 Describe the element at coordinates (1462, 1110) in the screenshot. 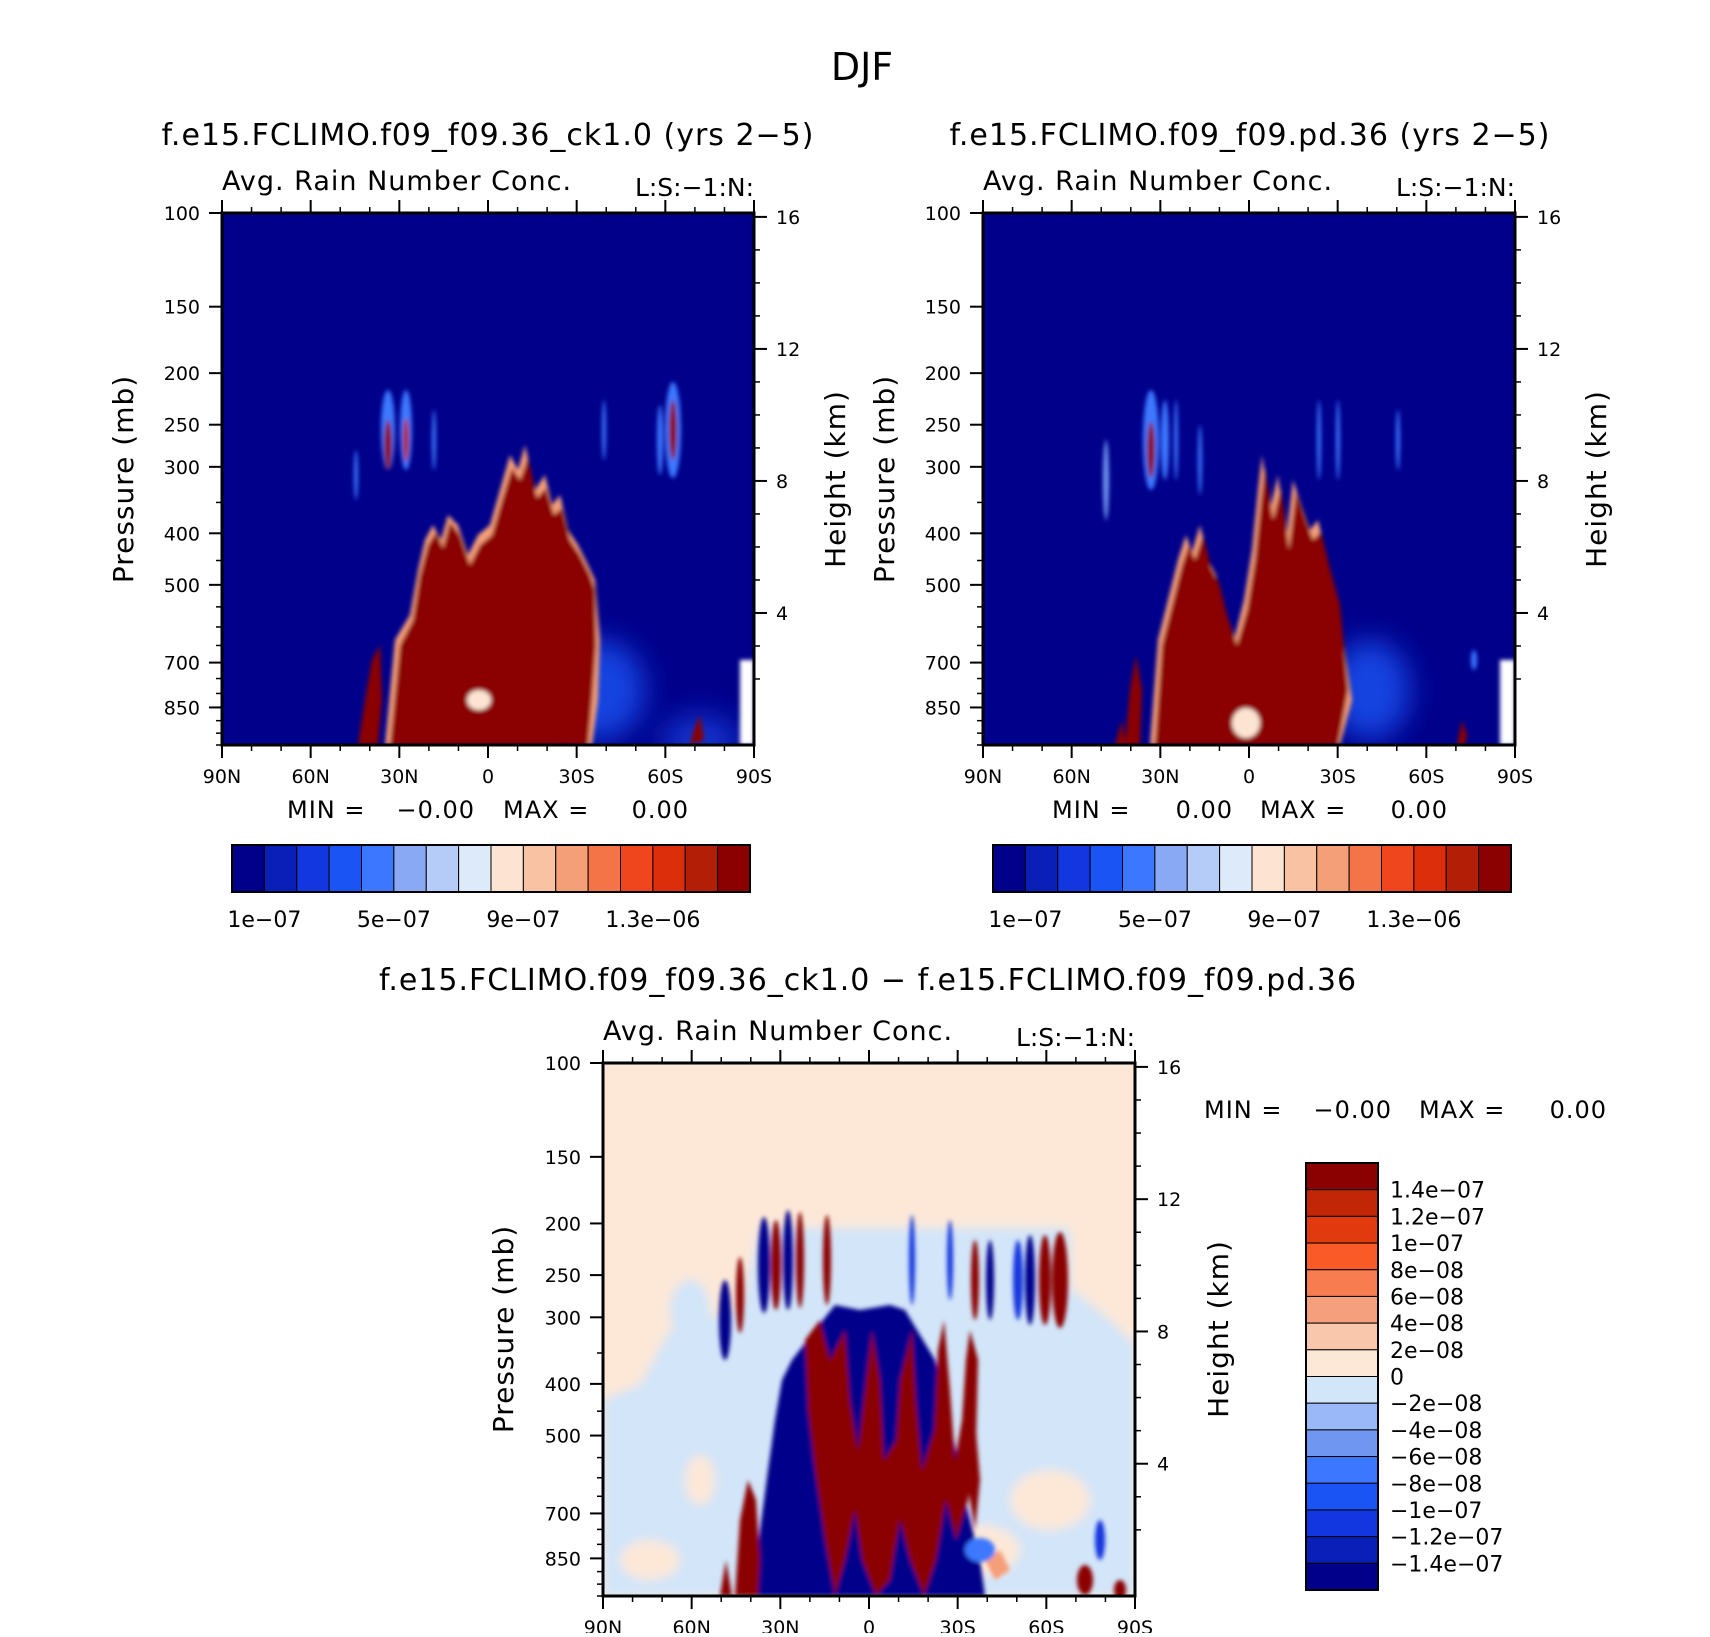

I see `panel-diff-max-label: MAX =` at that location.